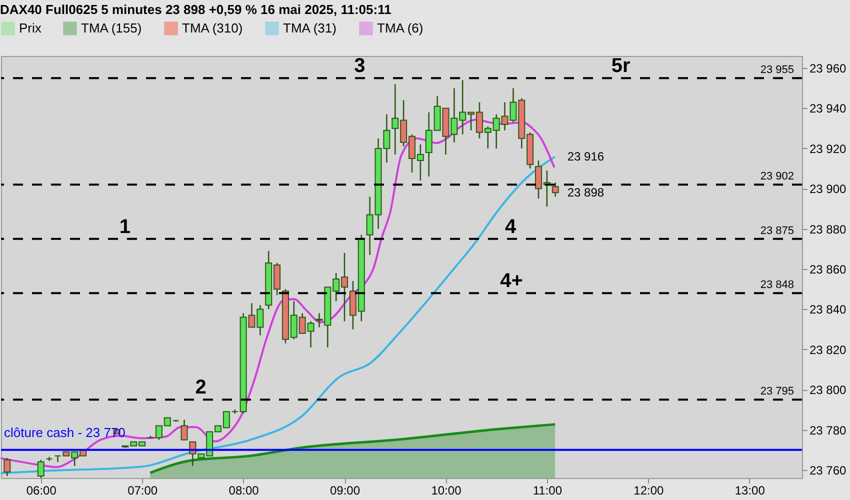 The height and width of the screenshot is (500, 850). What do you see at coordinates (828, 229) in the screenshot?
I see `y-tick-label: 23 880` at bounding box center [828, 229].